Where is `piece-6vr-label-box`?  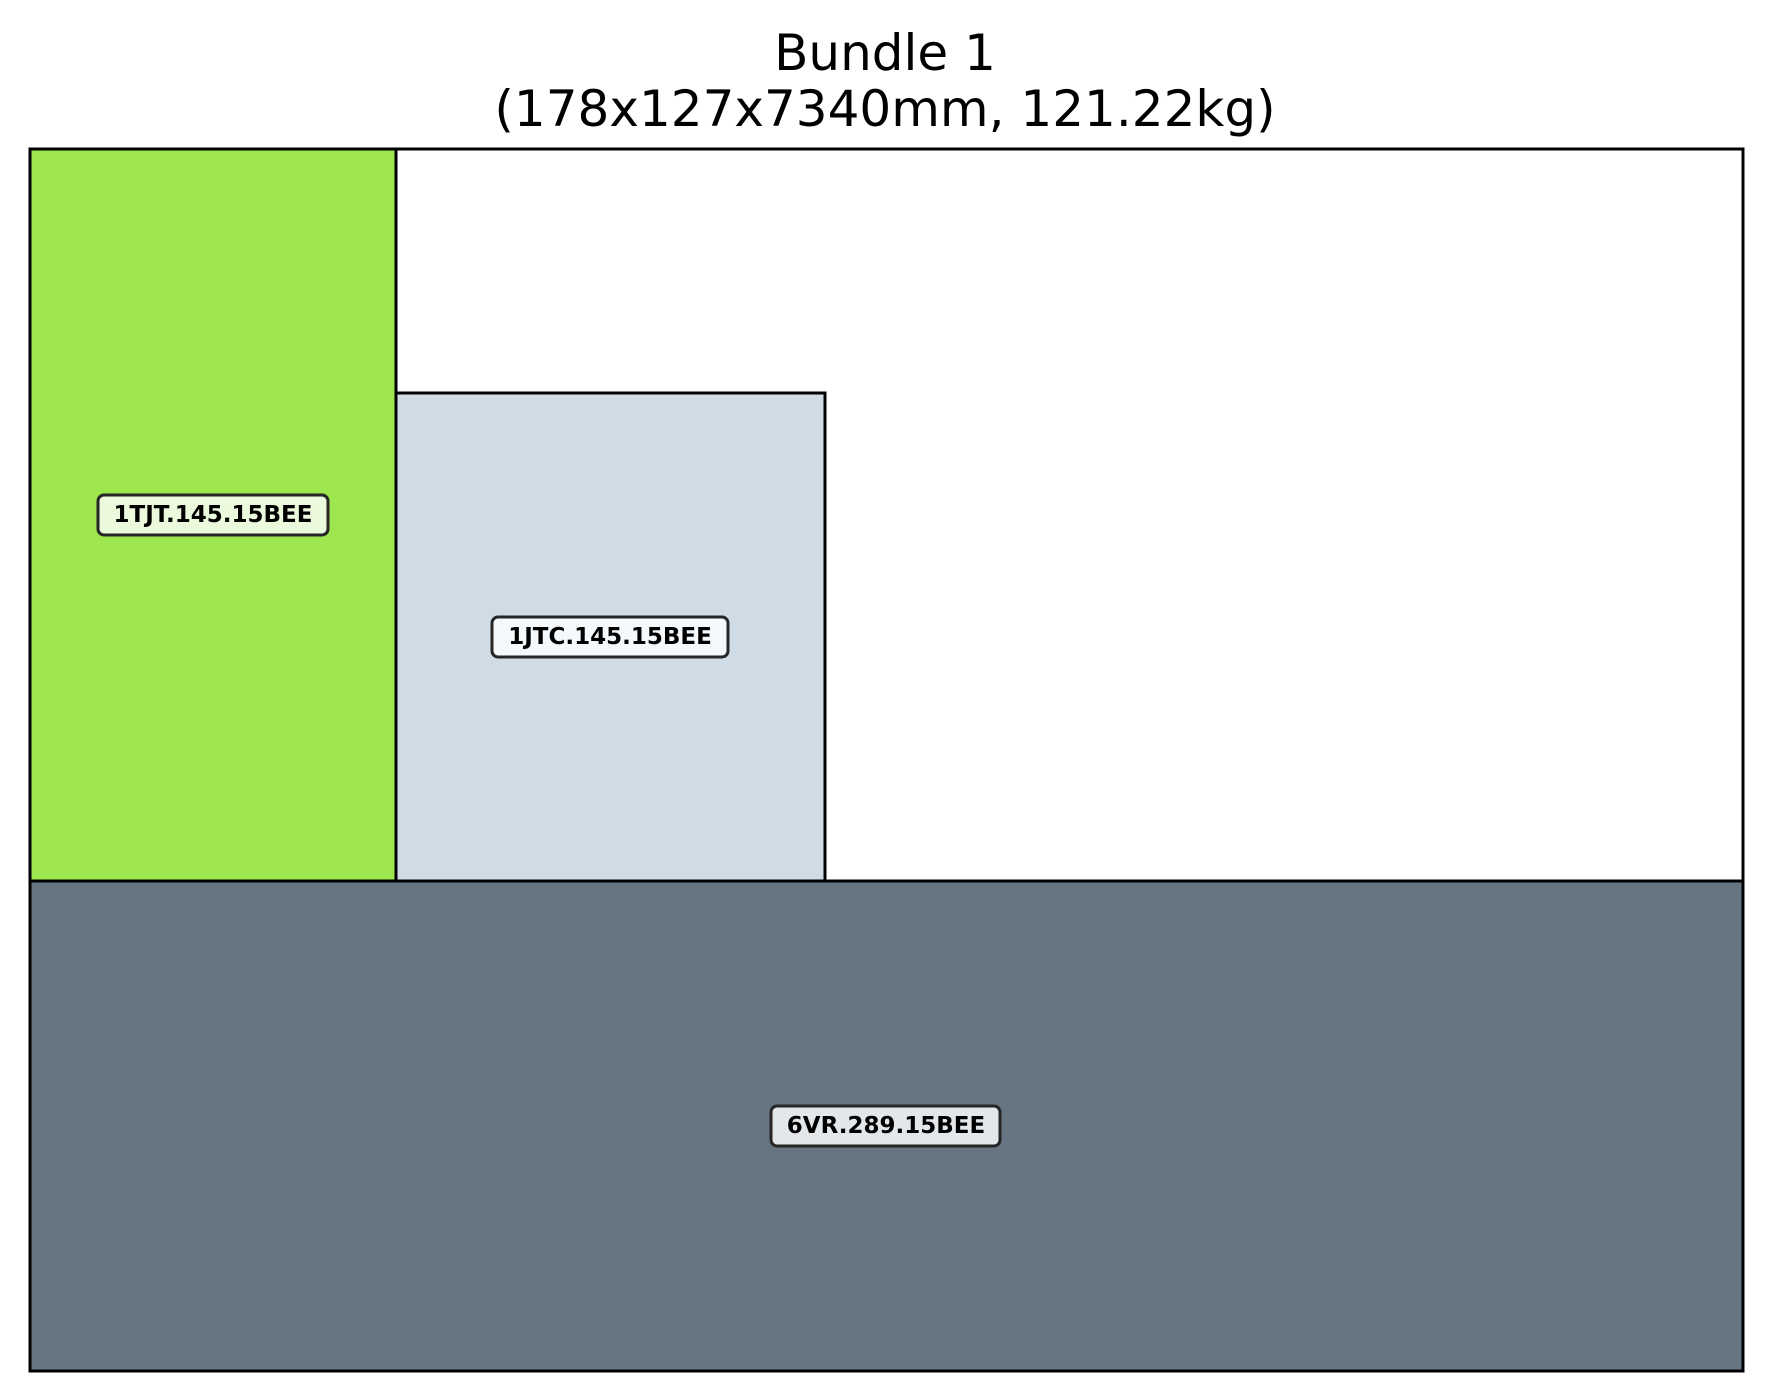 piece-6vr-label-box is located at coordinates (885, 1126).